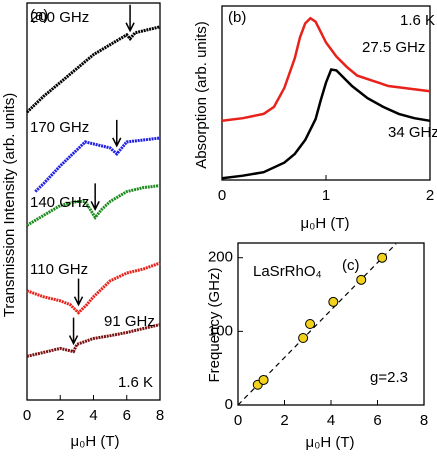  I want to click on series-label: 110 GHz, so click(59, 269).